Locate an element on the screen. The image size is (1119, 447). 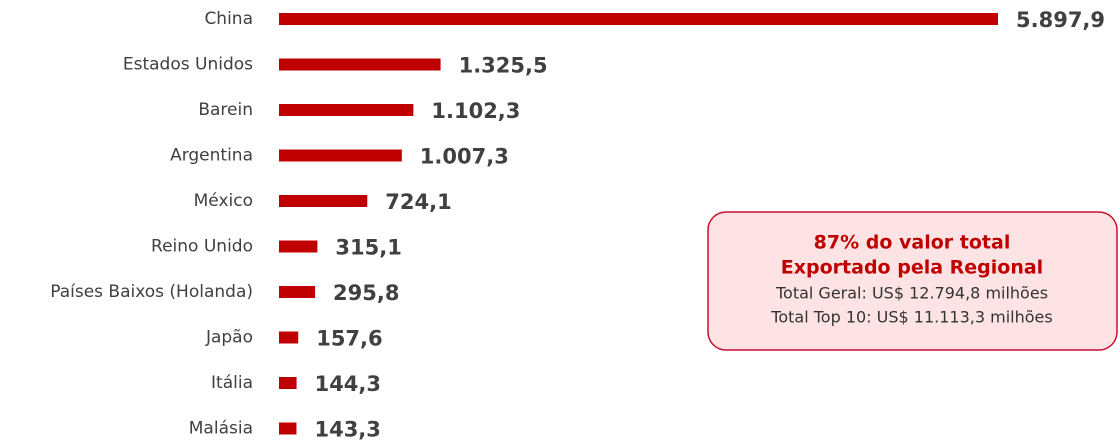
value-label: 1.007,3 is located at coordinates (464, 157).